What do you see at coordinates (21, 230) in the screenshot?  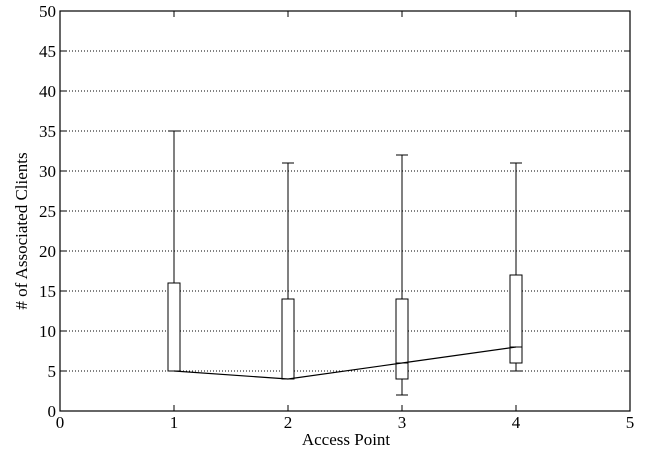 I see `y-axis-label: # of Associated Clients` at bounding box center [21, 230].